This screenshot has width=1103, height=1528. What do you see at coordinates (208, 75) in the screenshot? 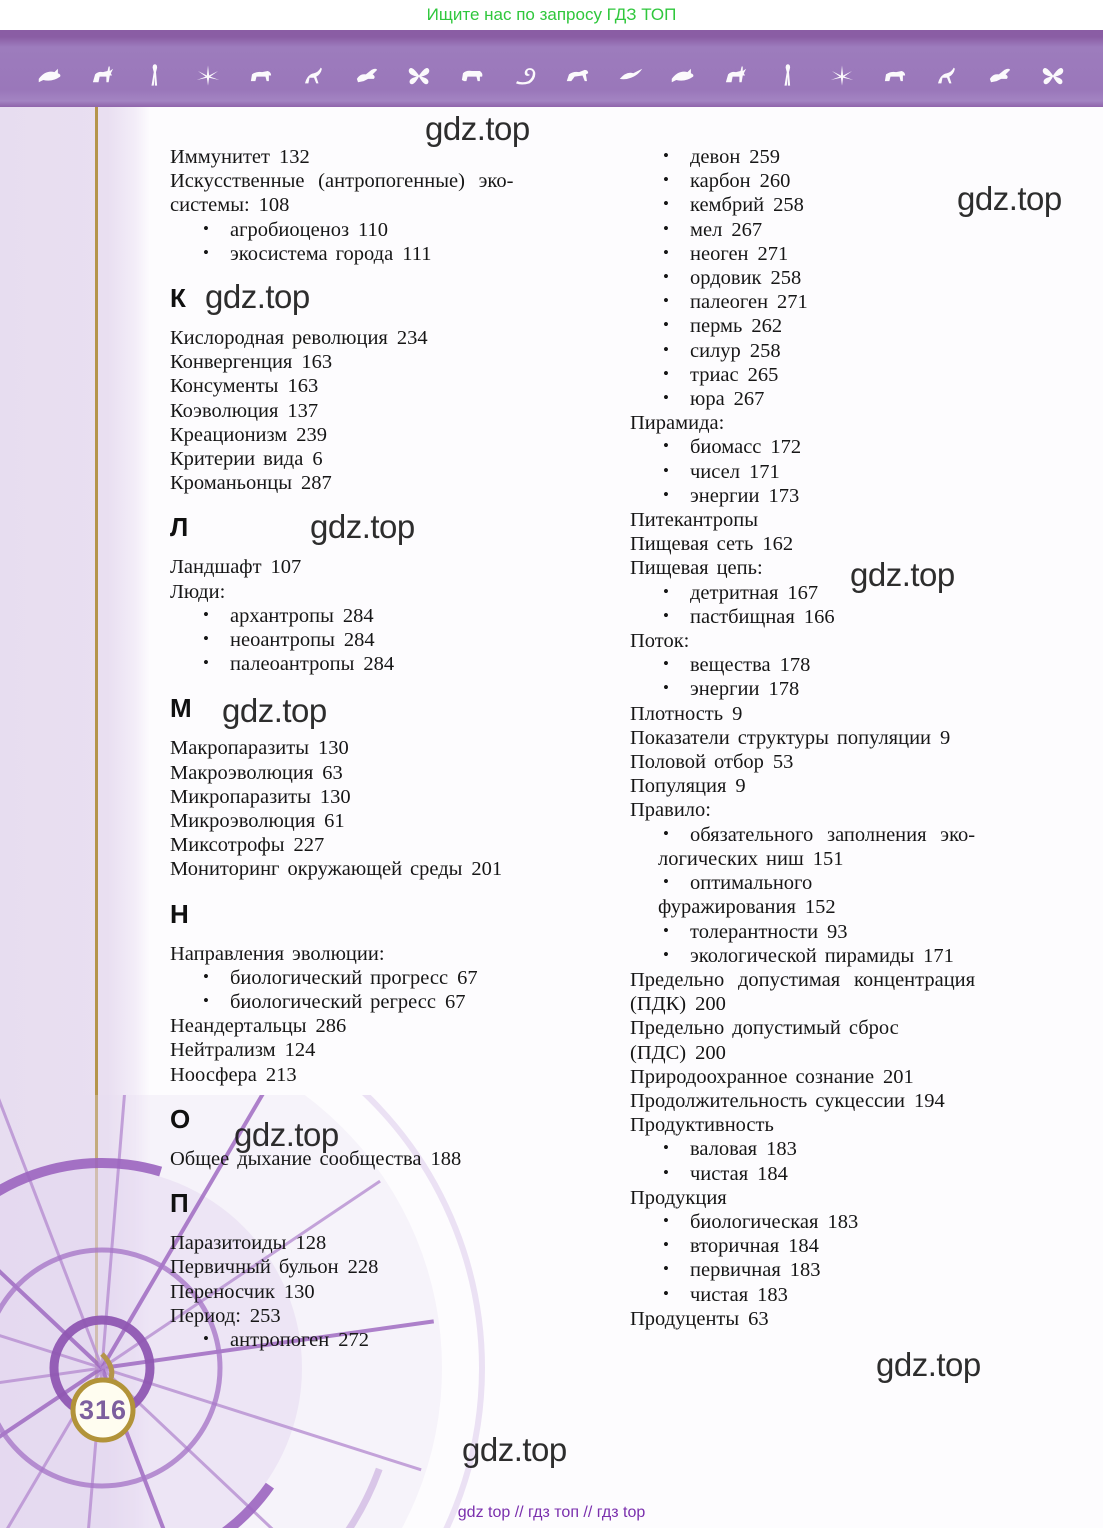
I see `moth-icon` at bounding box center [208, 75].